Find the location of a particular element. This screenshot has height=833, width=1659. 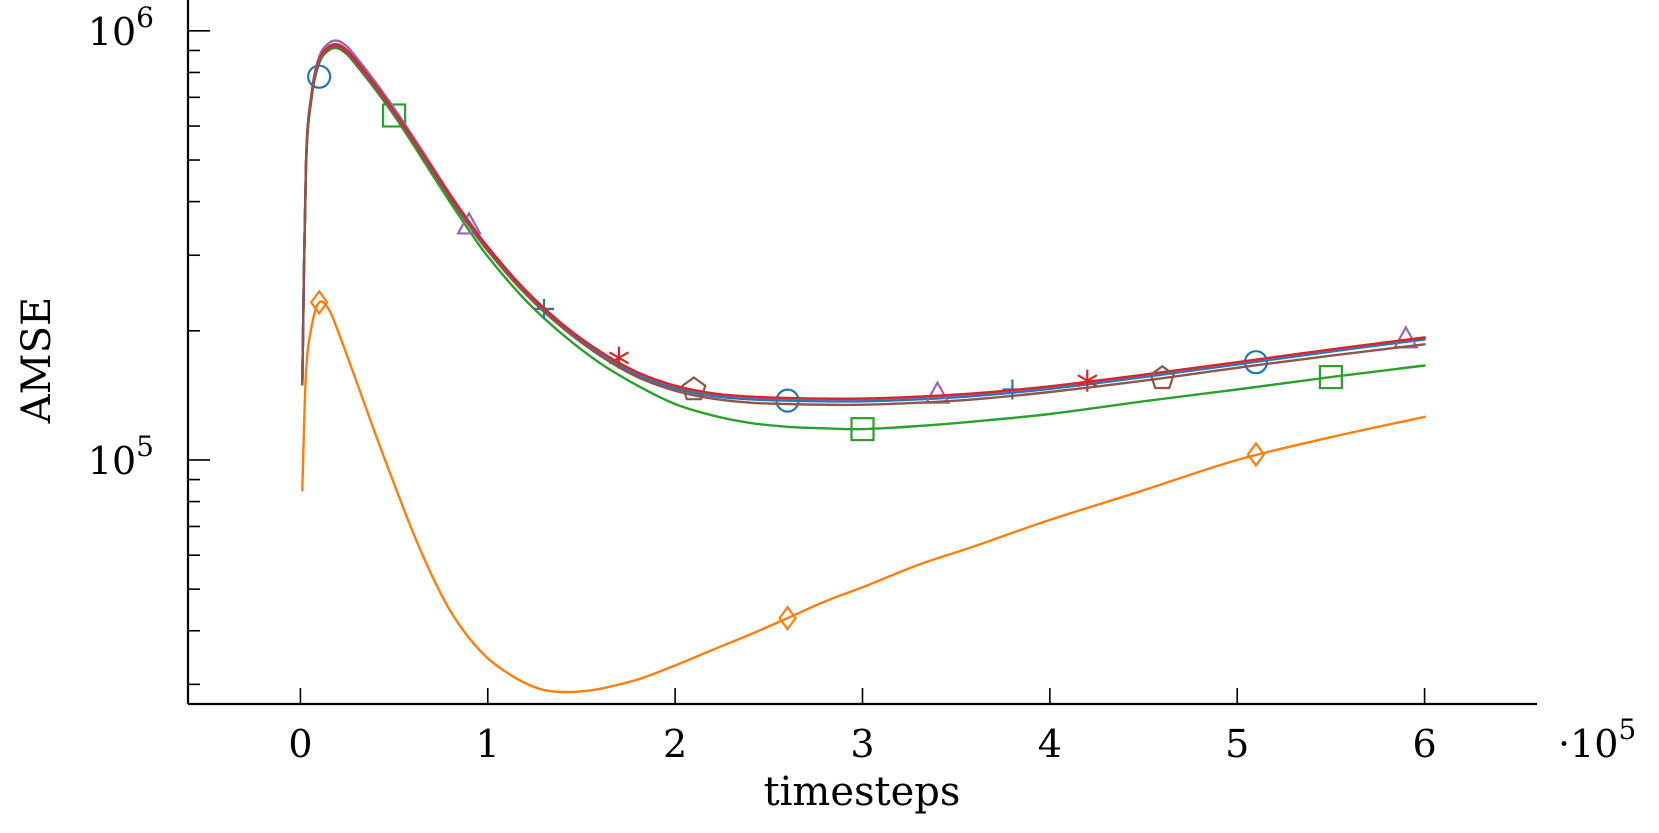

y-axis-title: AMSE is located at coordinates (37, 360).